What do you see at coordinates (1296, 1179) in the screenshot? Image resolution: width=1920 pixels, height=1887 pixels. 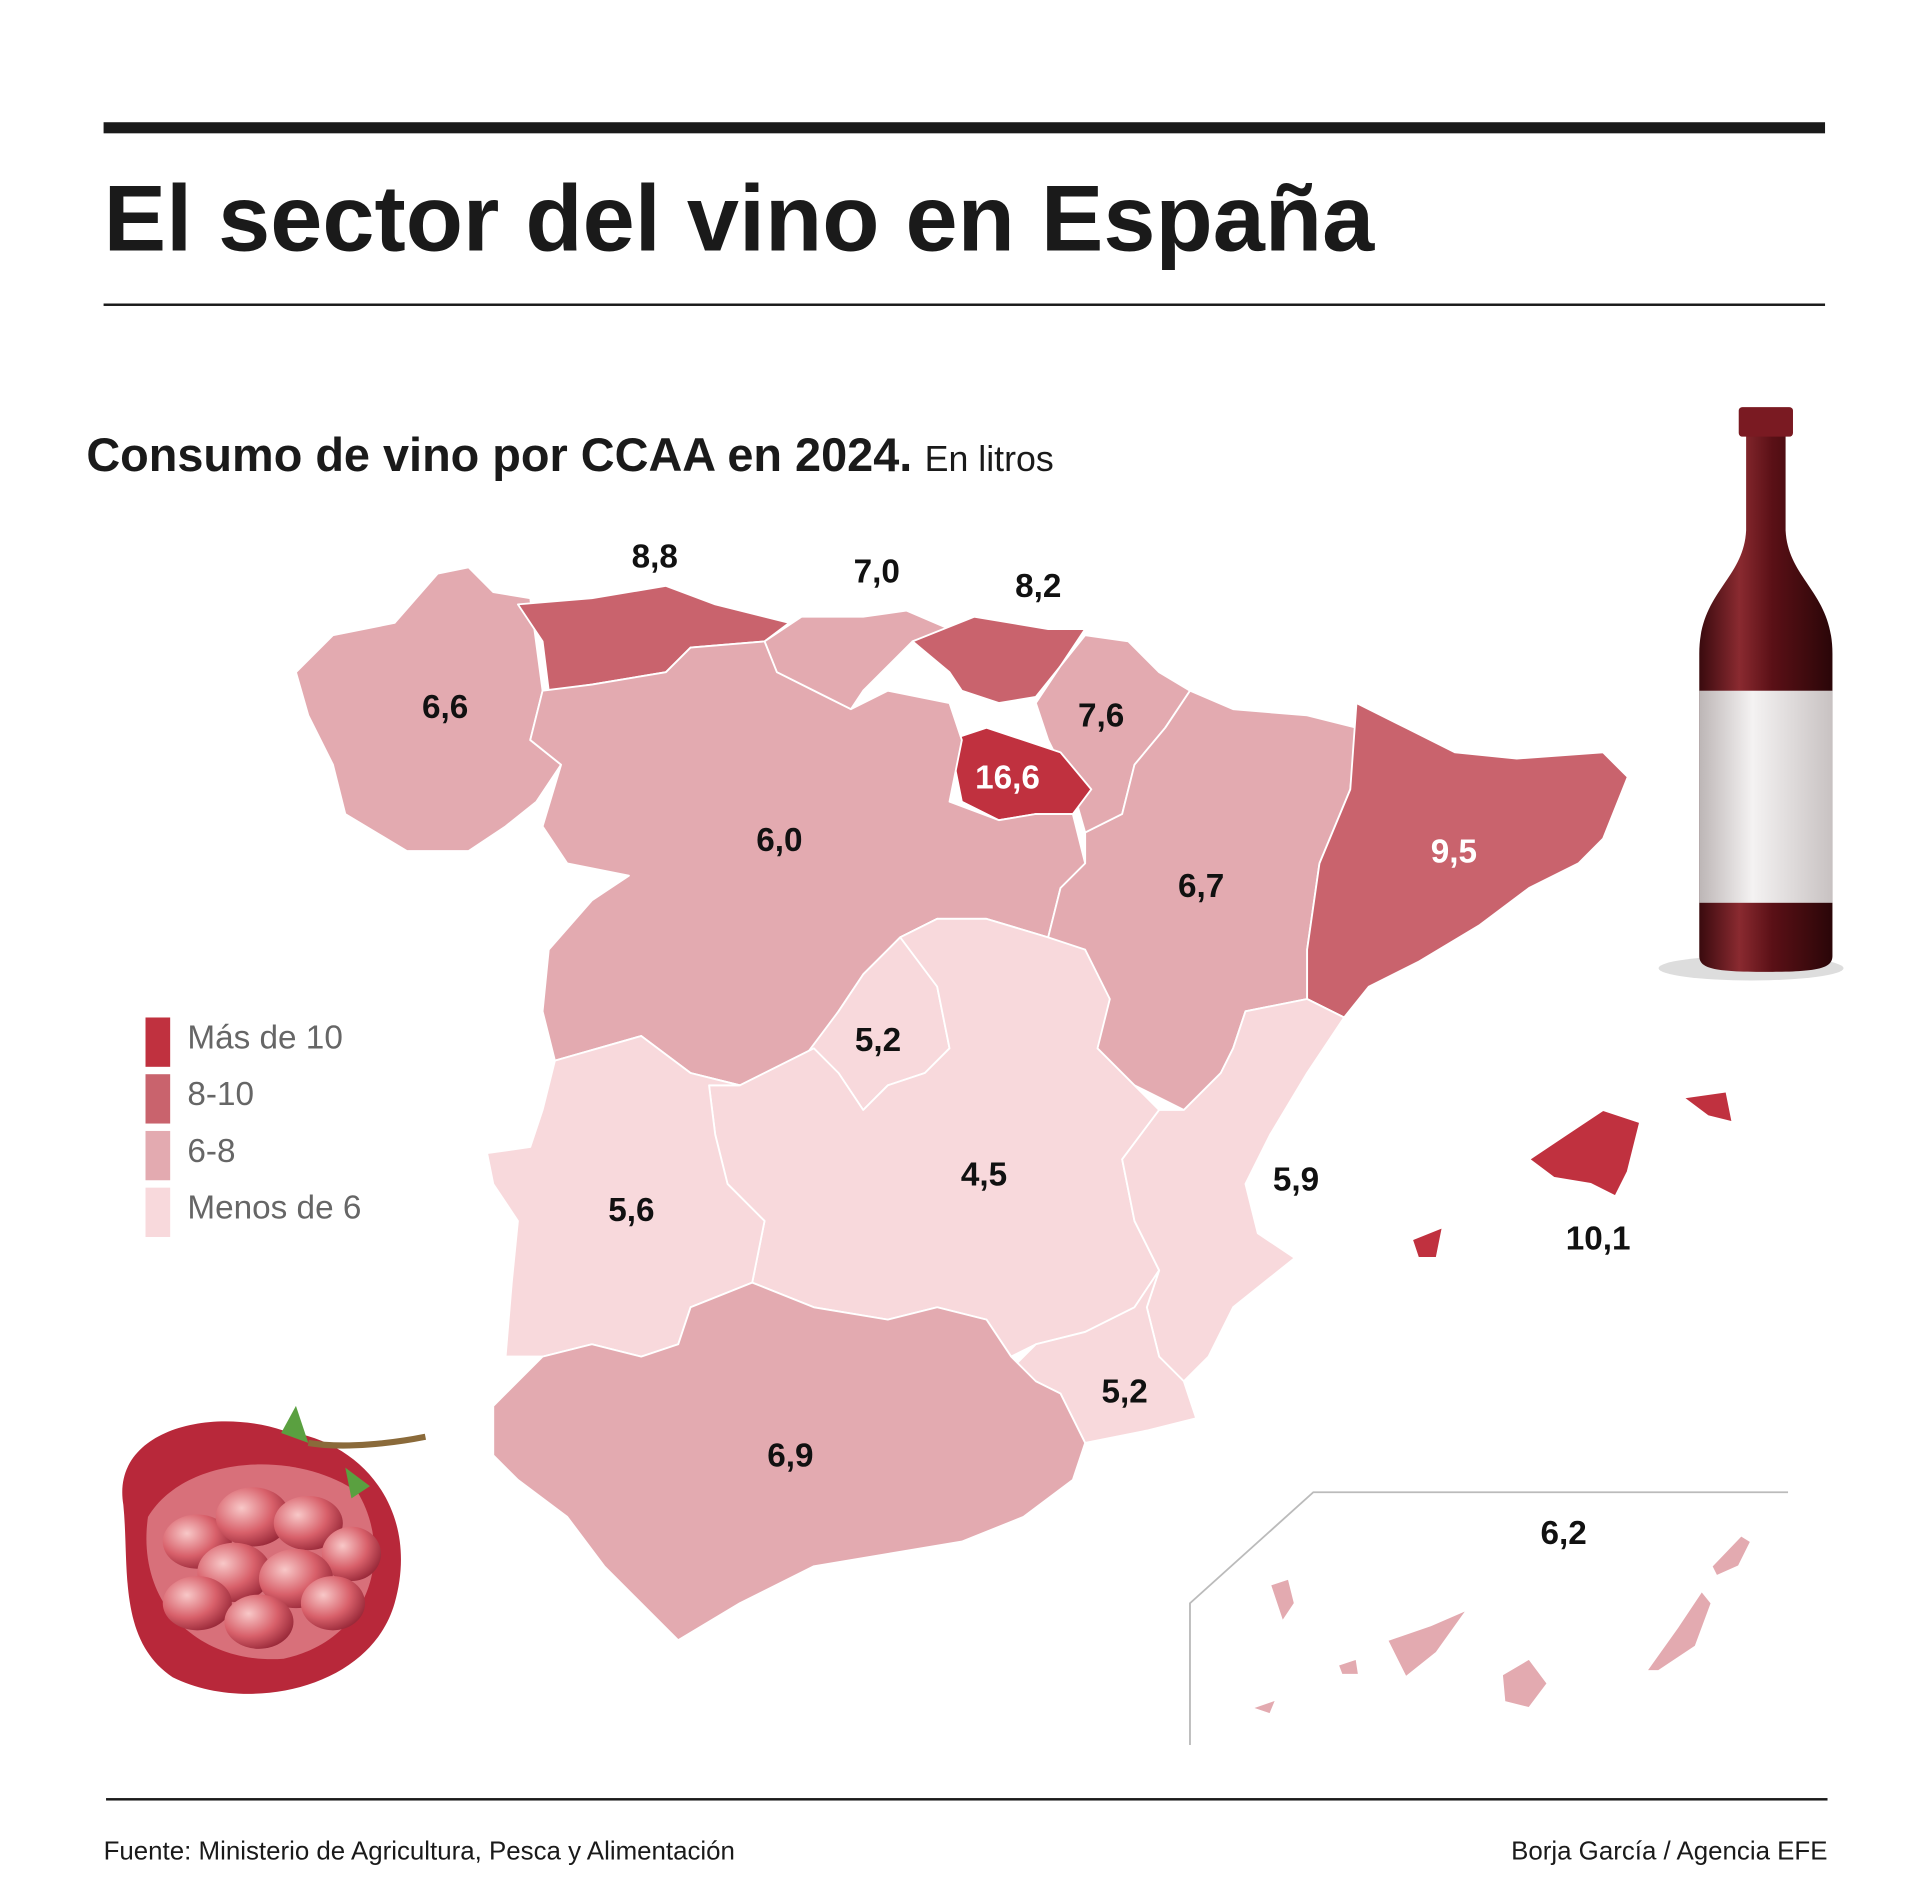 I see `value-label: 5,9` at bounding box center [1296, 1179].